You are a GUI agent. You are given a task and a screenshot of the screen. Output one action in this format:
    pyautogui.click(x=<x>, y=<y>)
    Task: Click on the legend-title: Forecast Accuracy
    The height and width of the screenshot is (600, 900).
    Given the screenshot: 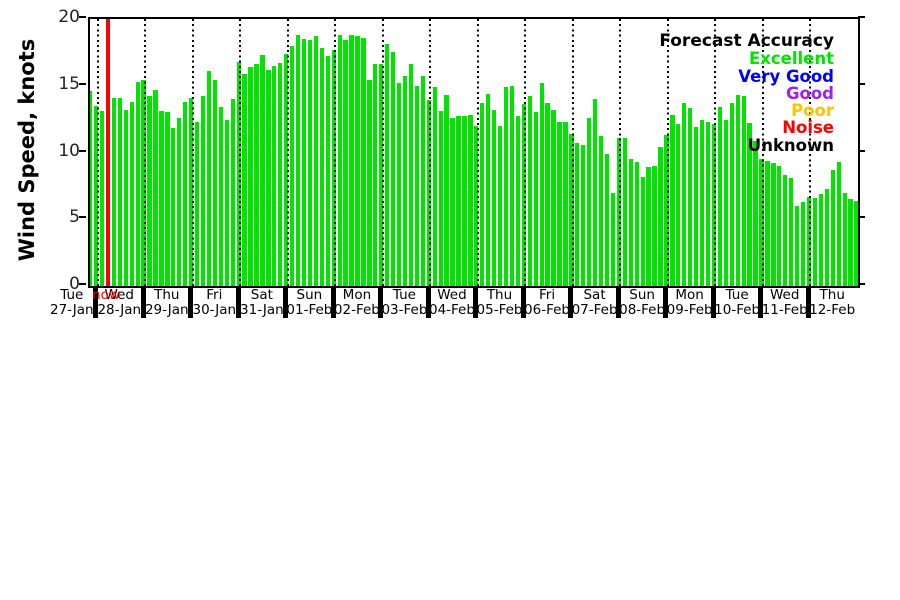 What is the action you would take?
    pyautogui.click(x=746, y=41)
    